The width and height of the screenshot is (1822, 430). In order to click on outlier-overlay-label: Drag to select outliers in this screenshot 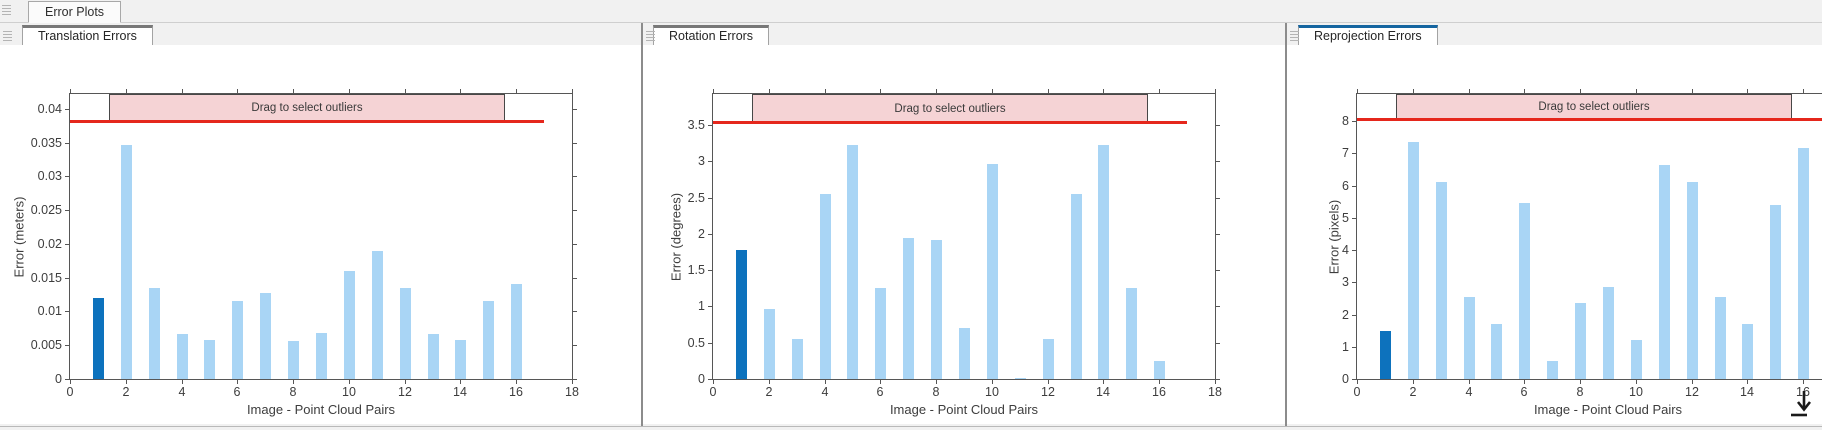, I will do `click(1594, 107)`.